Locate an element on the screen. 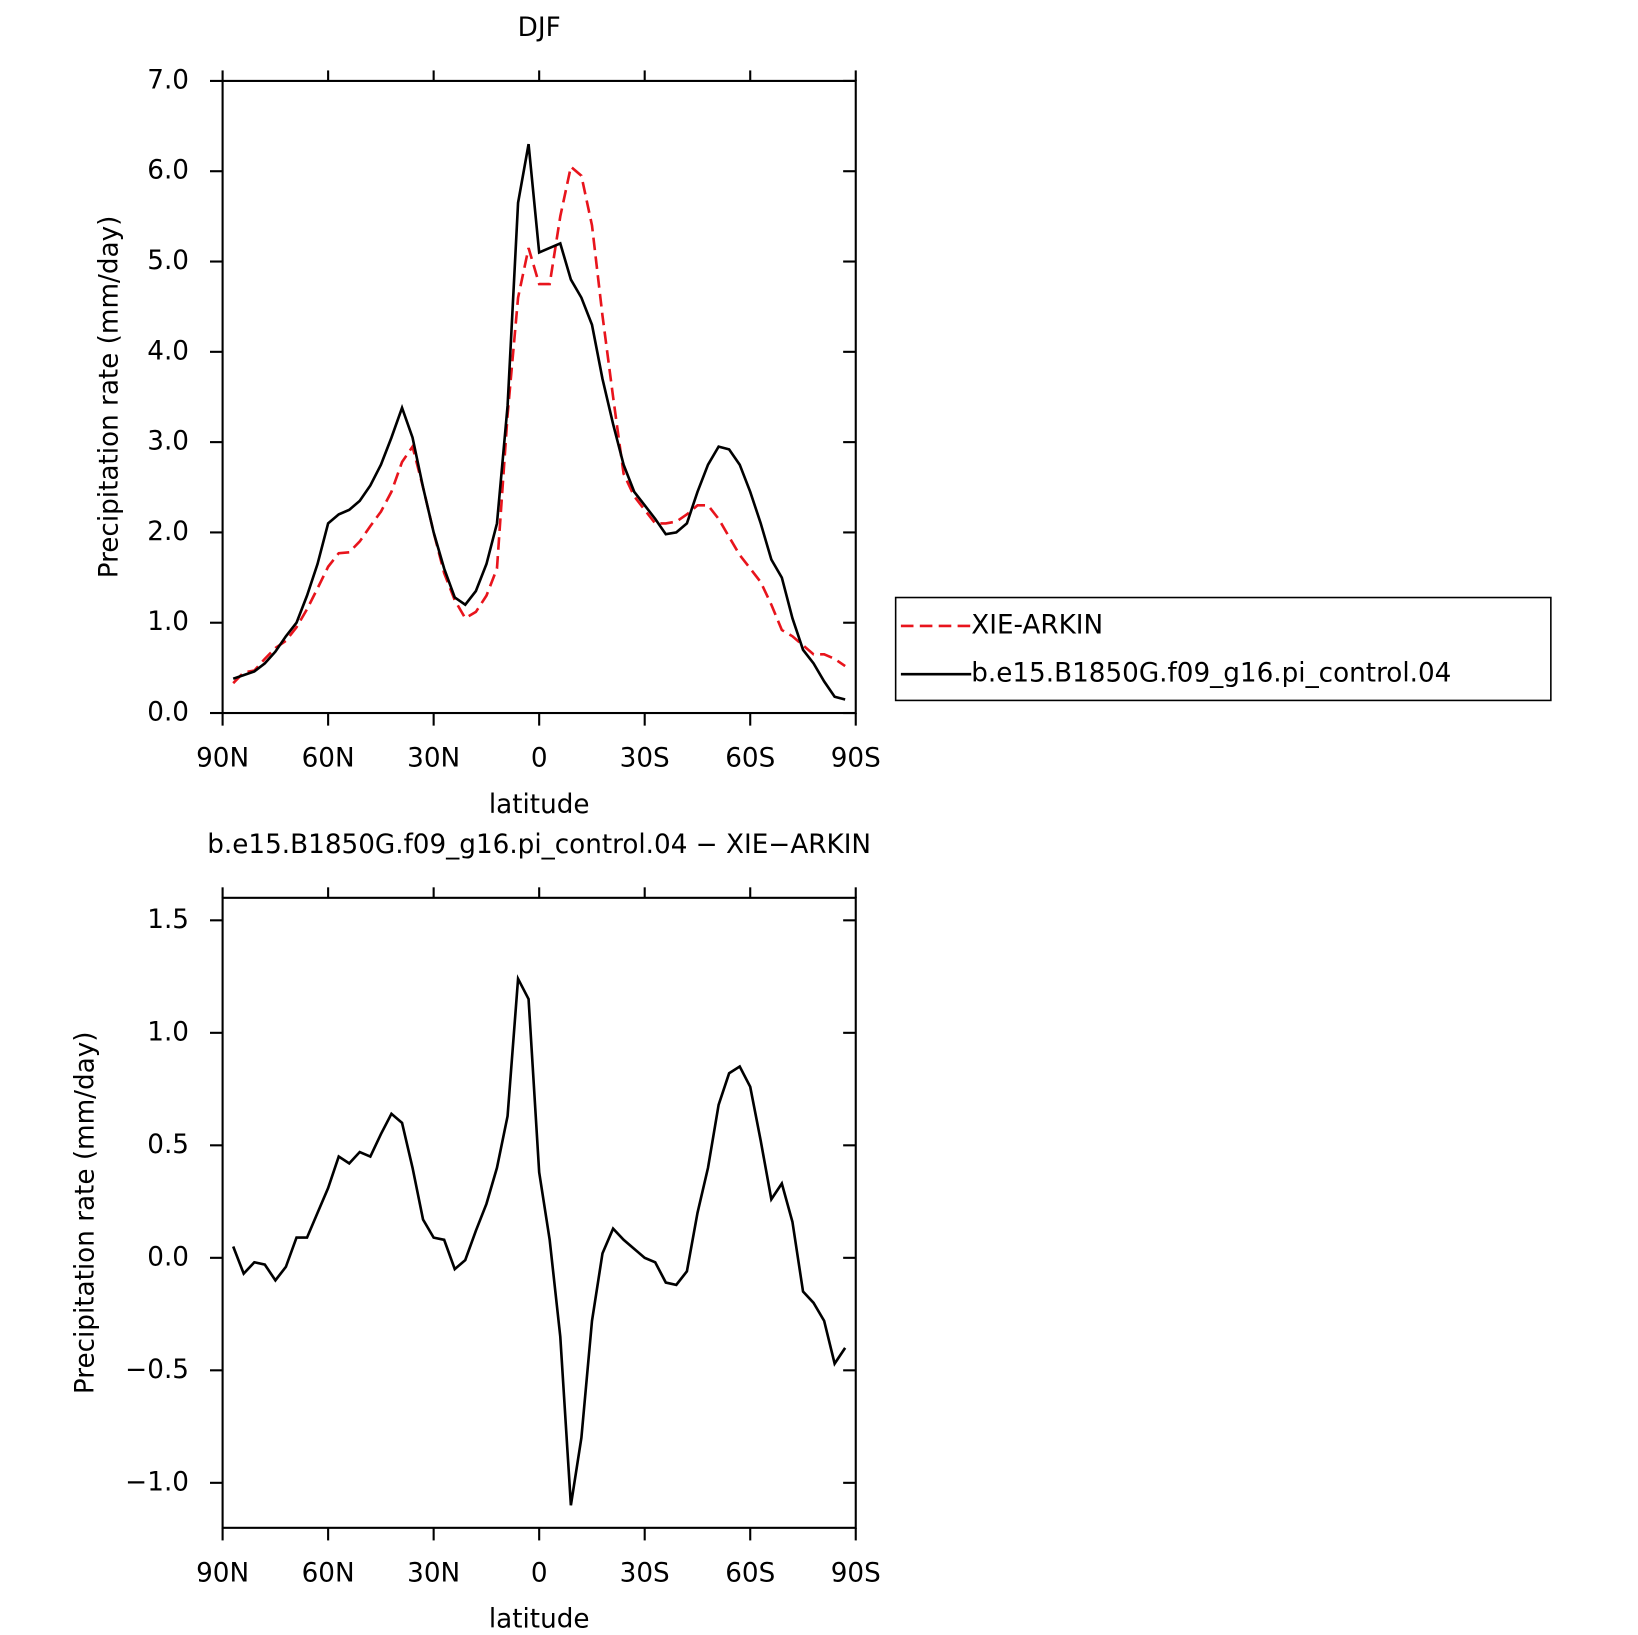  y-tick-label: 1.5 is located at coordinates (168, 920).